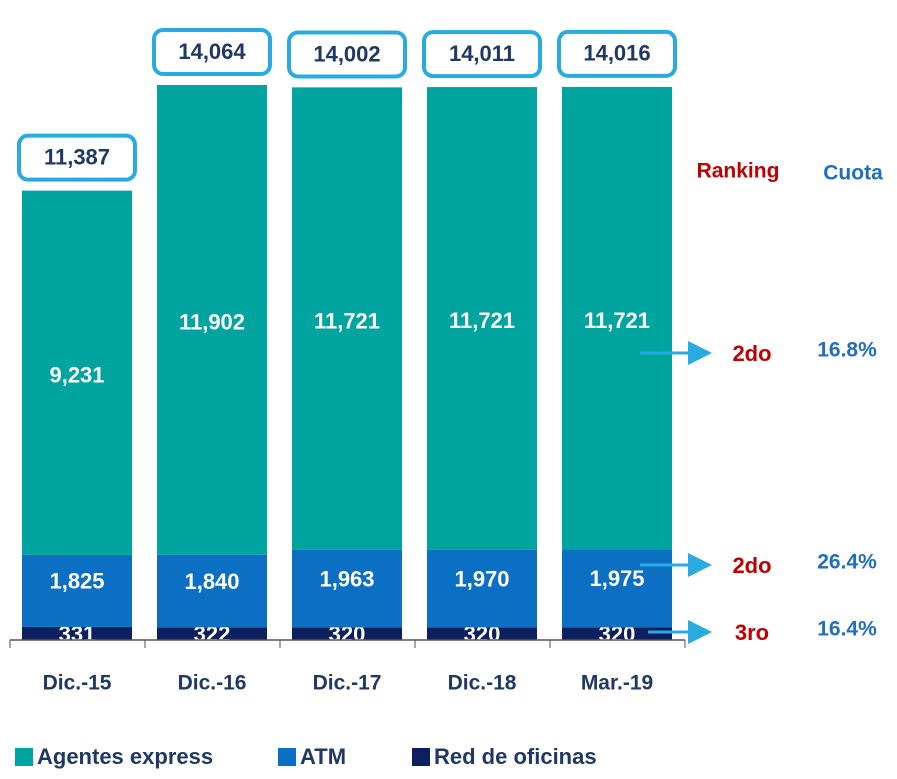  Describe the element at coordinates (212, 683) in the screenshot. I see `x-tick-label: Dic.-16` at that location.